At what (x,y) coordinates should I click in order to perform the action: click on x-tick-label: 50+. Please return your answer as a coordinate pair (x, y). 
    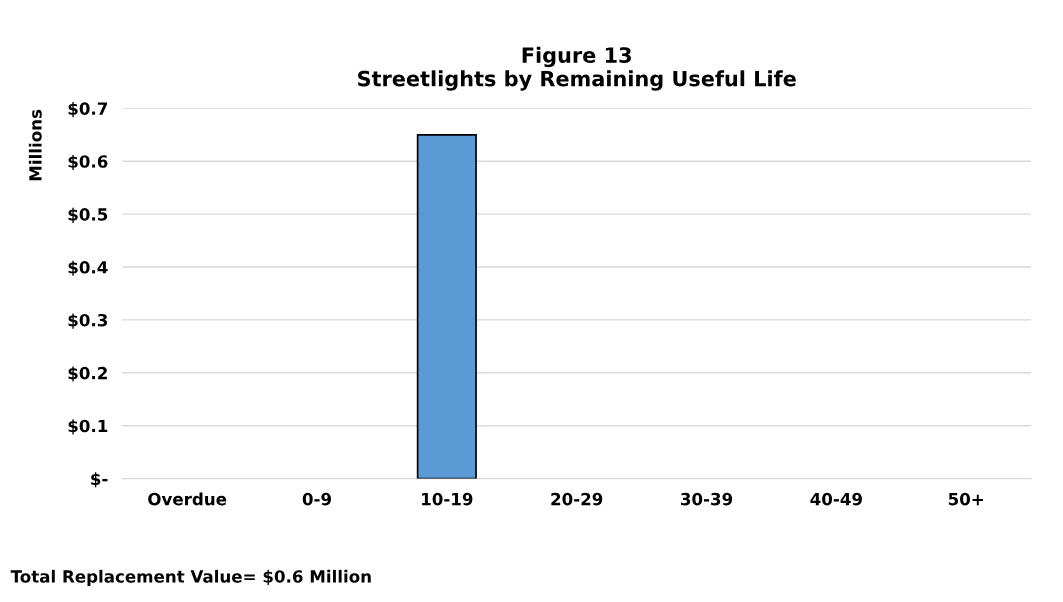
    Looking at the image, I should click on (965, 499).